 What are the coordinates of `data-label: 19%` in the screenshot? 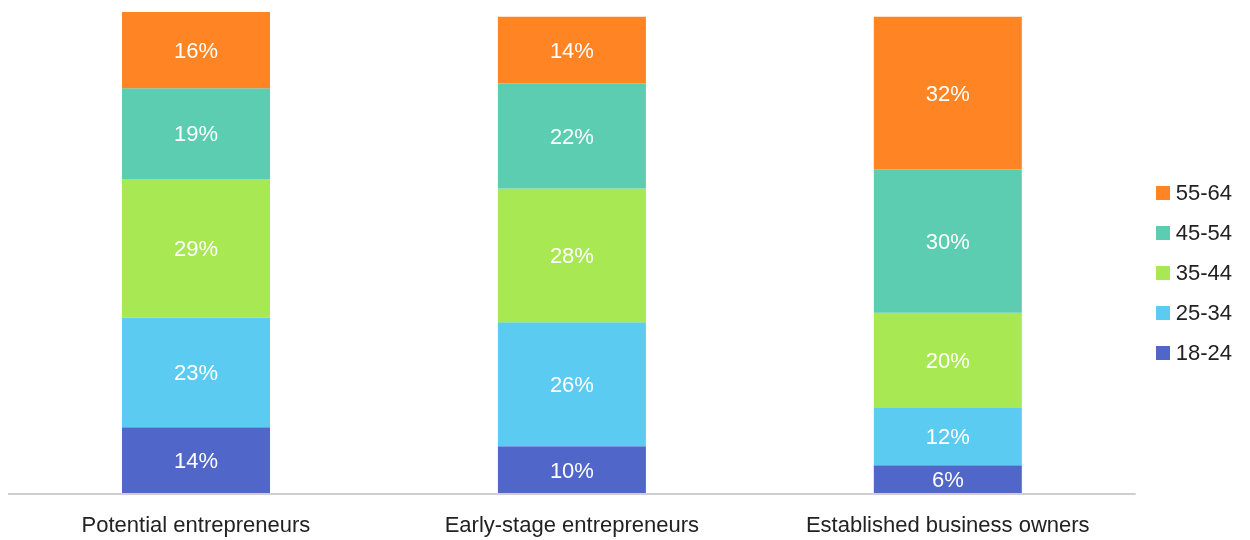 It's located at (196, 134).